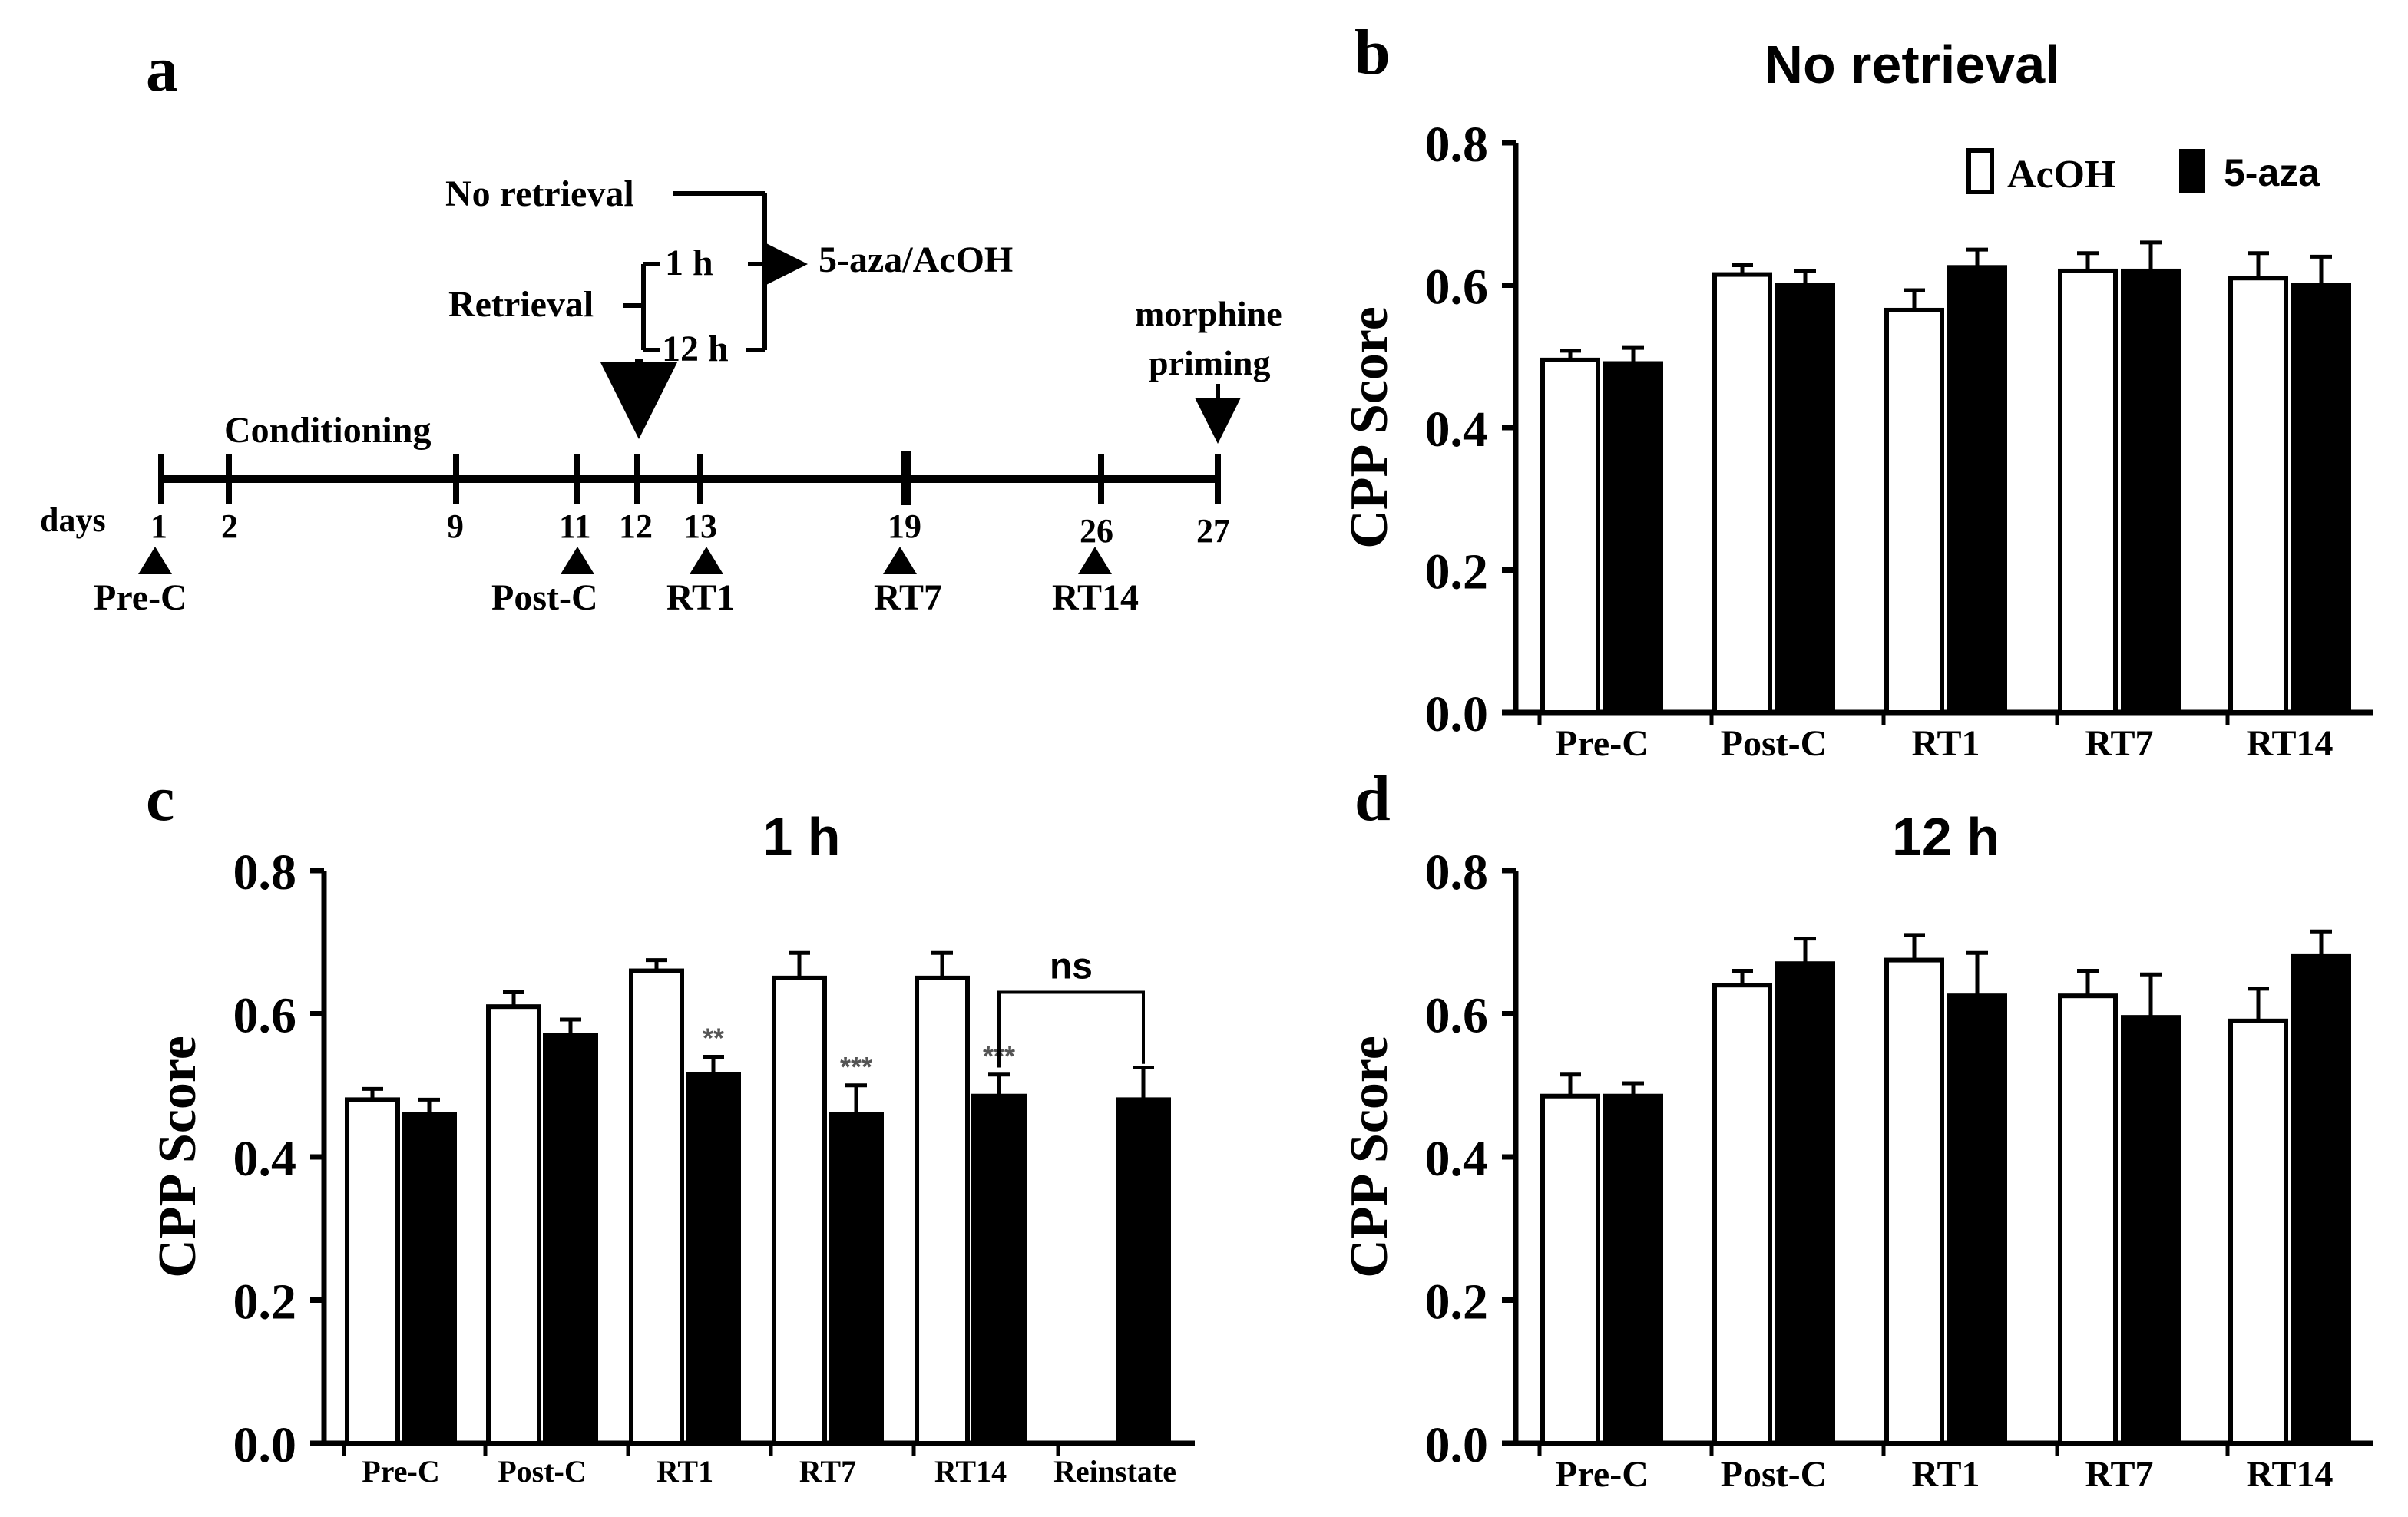  What do you see at coordinates (908, 597) in the screenshot?
I see `test-label-rt7: RT7` at bounding box center [908, 597].